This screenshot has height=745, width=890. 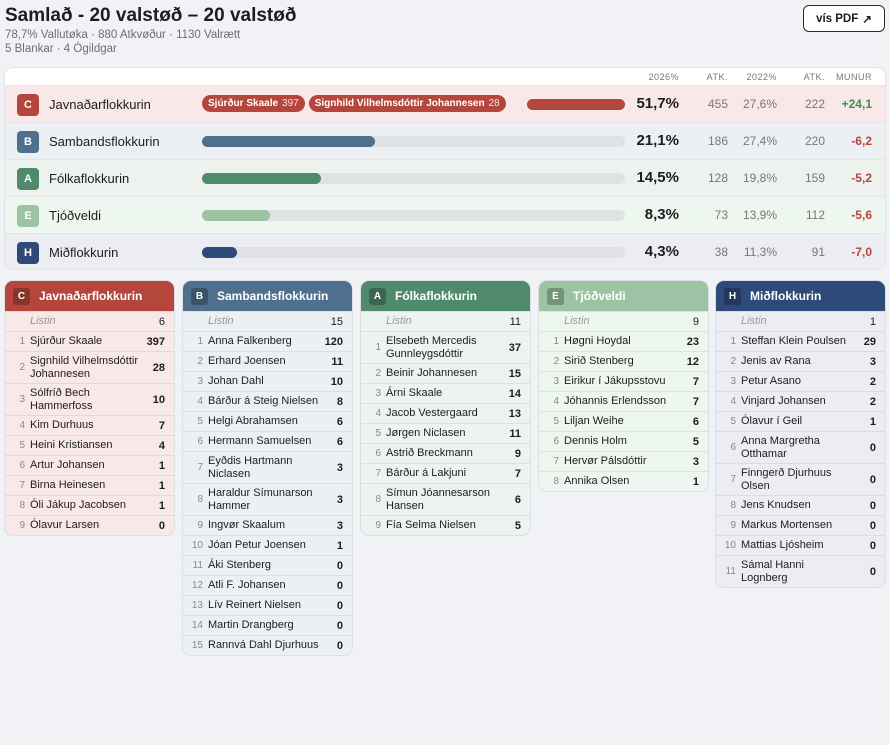 I want to click on share-bar, so click(x=576, y=104).